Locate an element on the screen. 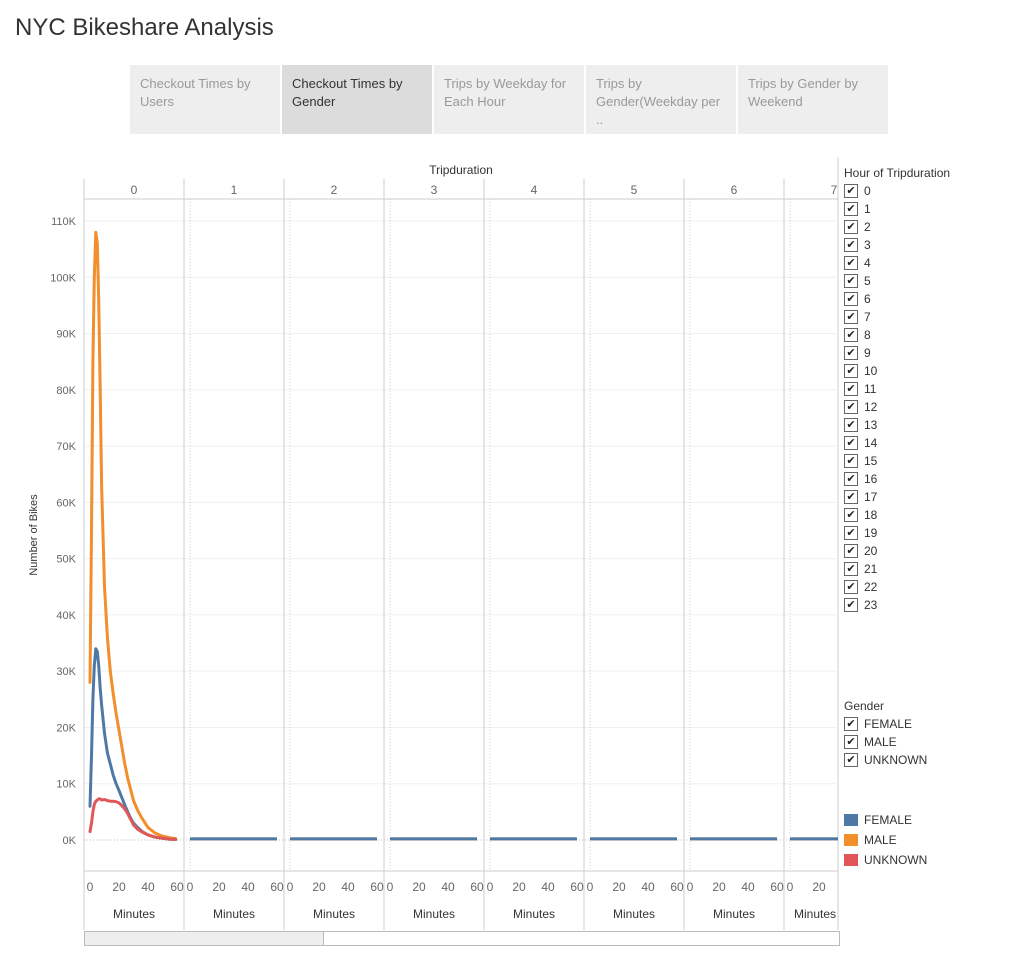 This screenshot has width=1015, height=963. hour-option-5: ✔ 5 is located at coordinates (897, 281).